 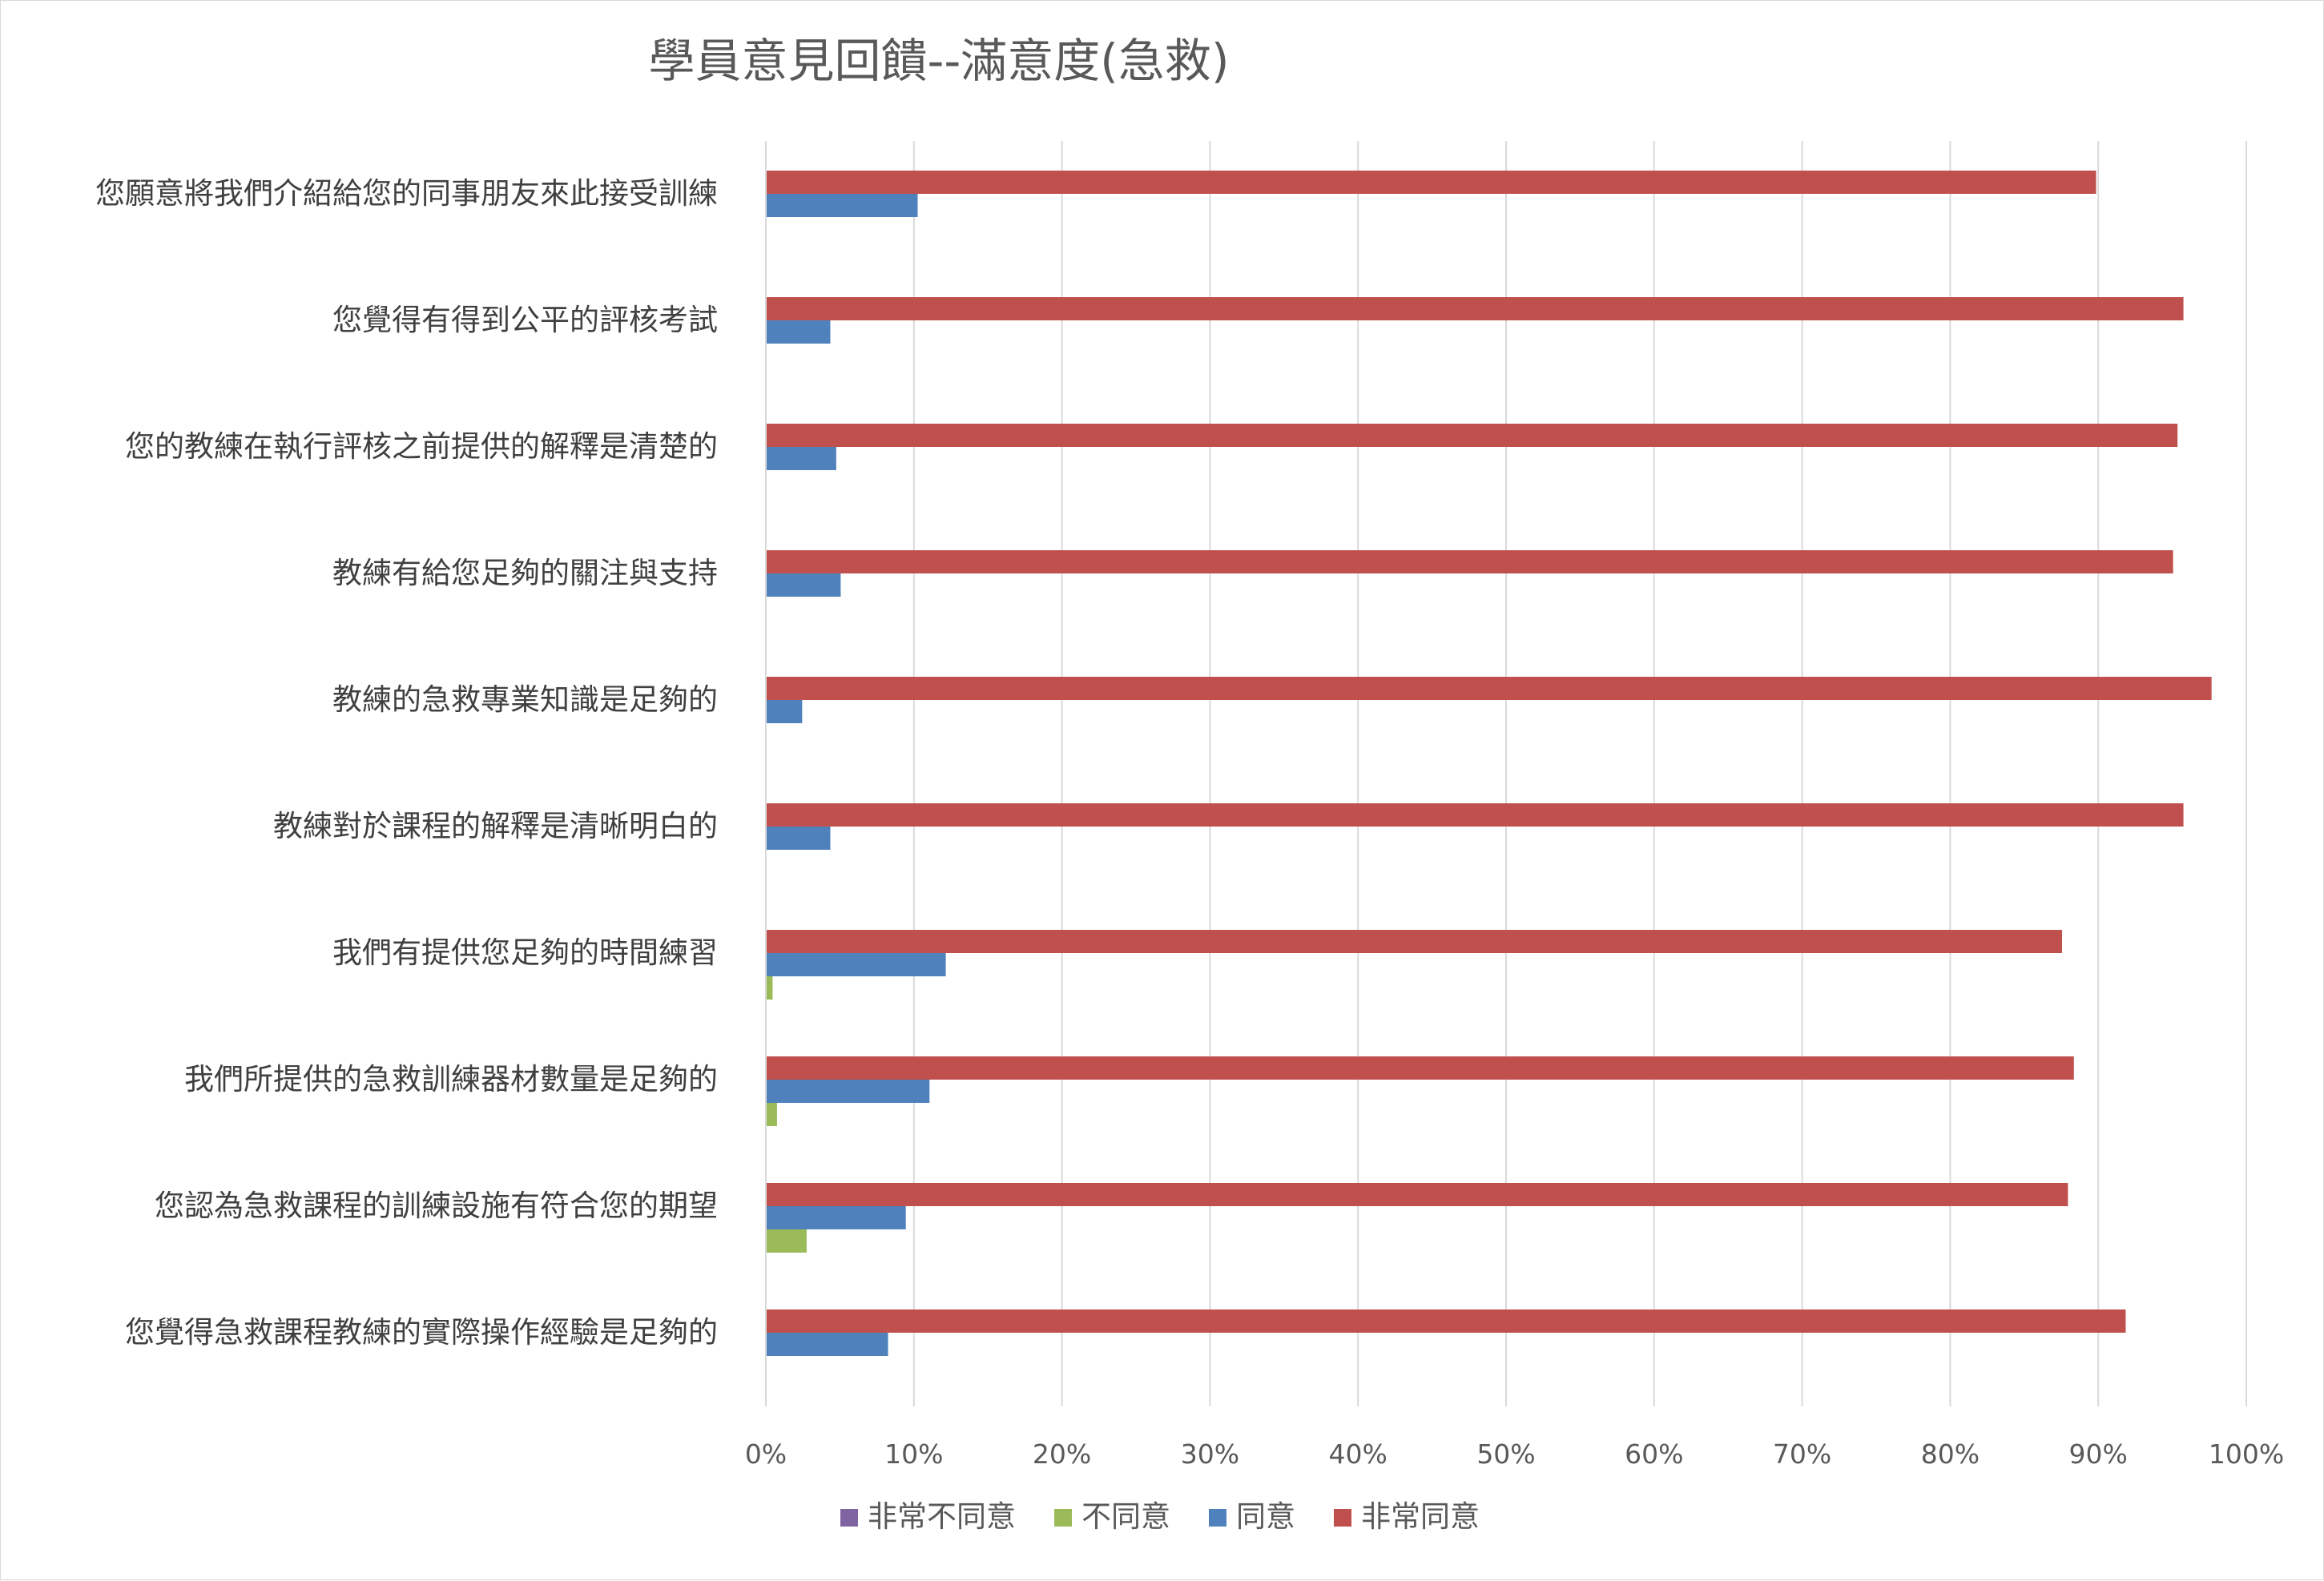 I want to click on category-label: 教練的急救專業知識是足夠的, so click(x=525, y=699).